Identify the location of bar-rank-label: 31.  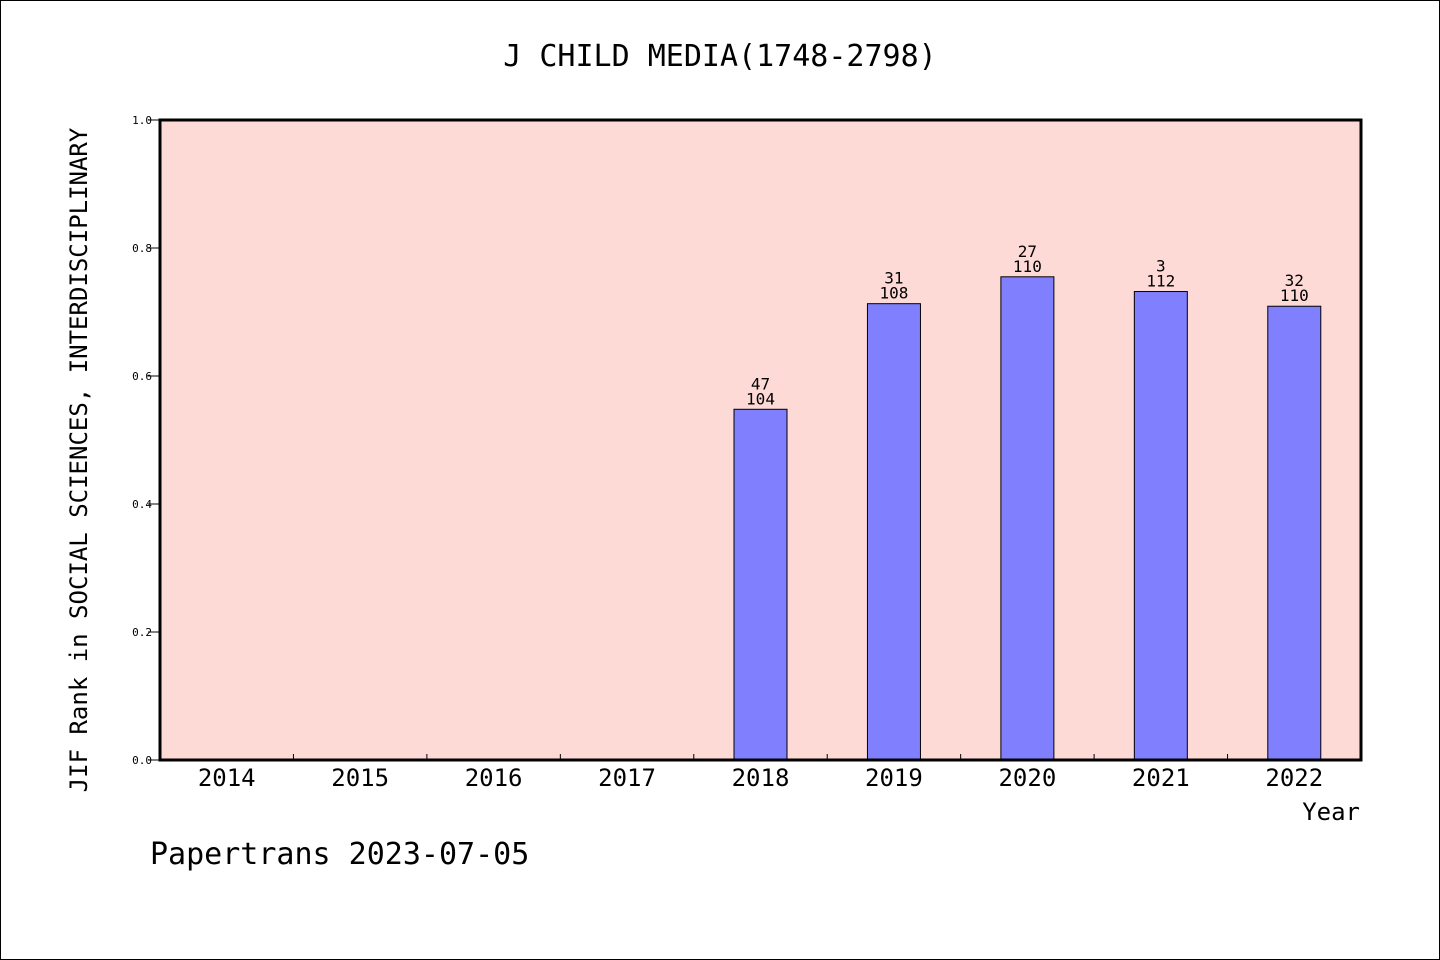
(893, 278).